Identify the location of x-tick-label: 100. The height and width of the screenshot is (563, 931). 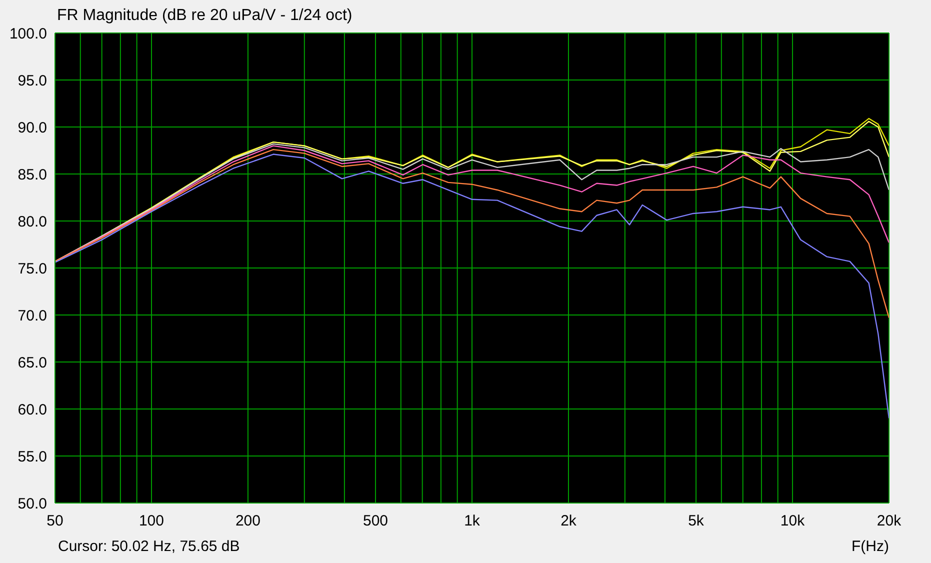
(151, 521).